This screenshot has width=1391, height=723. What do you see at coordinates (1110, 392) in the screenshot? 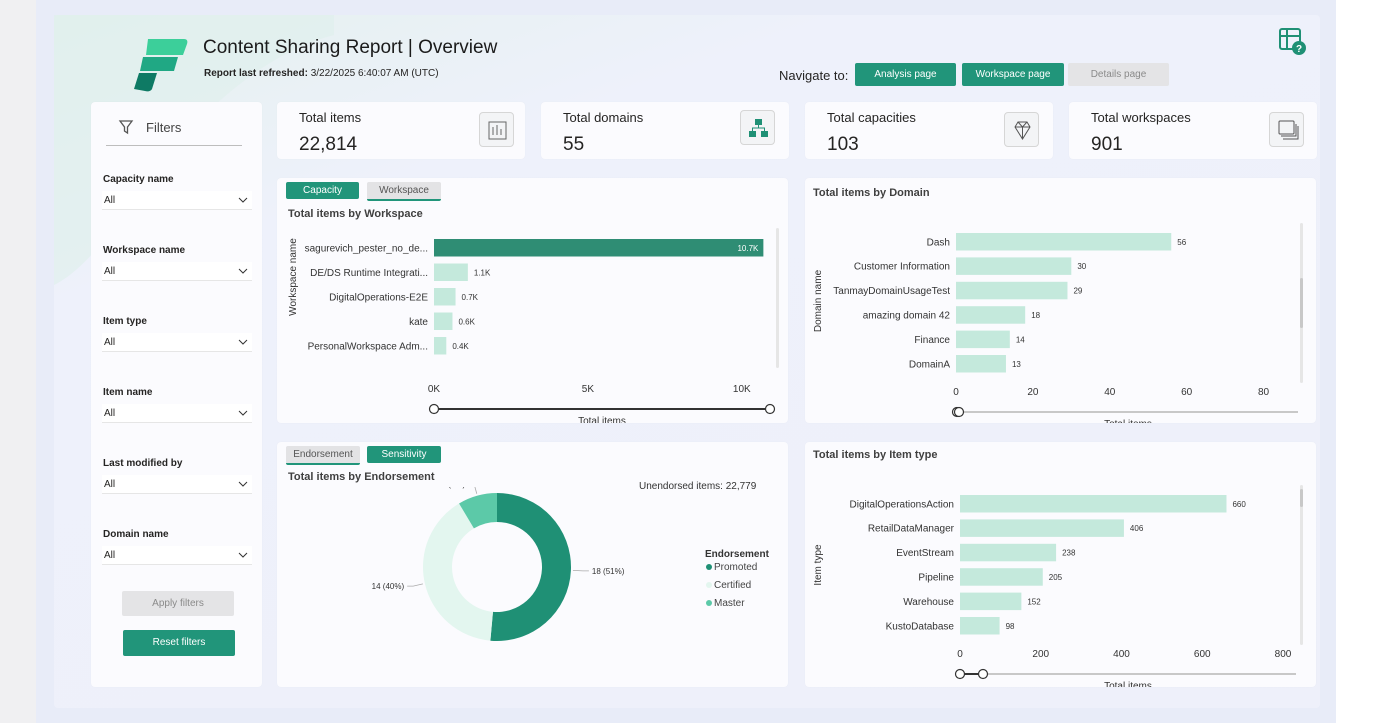
I see `tick-label: 40` at bounding box center [1110, 392].